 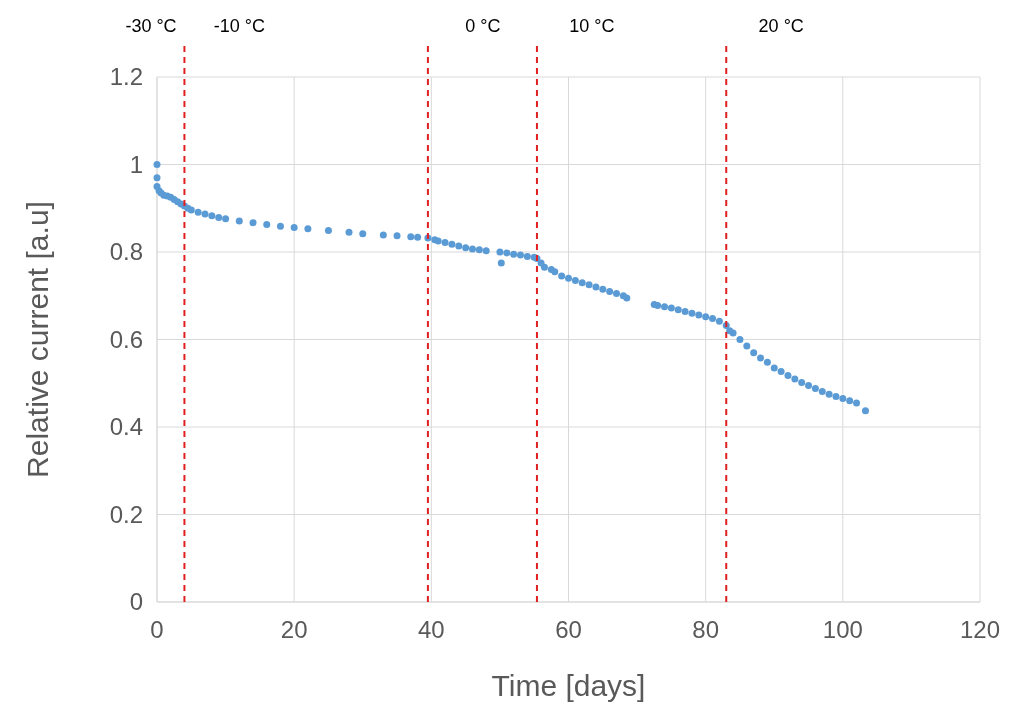 I want to click on y-tick-label: 0.8, so click(x=126, y=252).